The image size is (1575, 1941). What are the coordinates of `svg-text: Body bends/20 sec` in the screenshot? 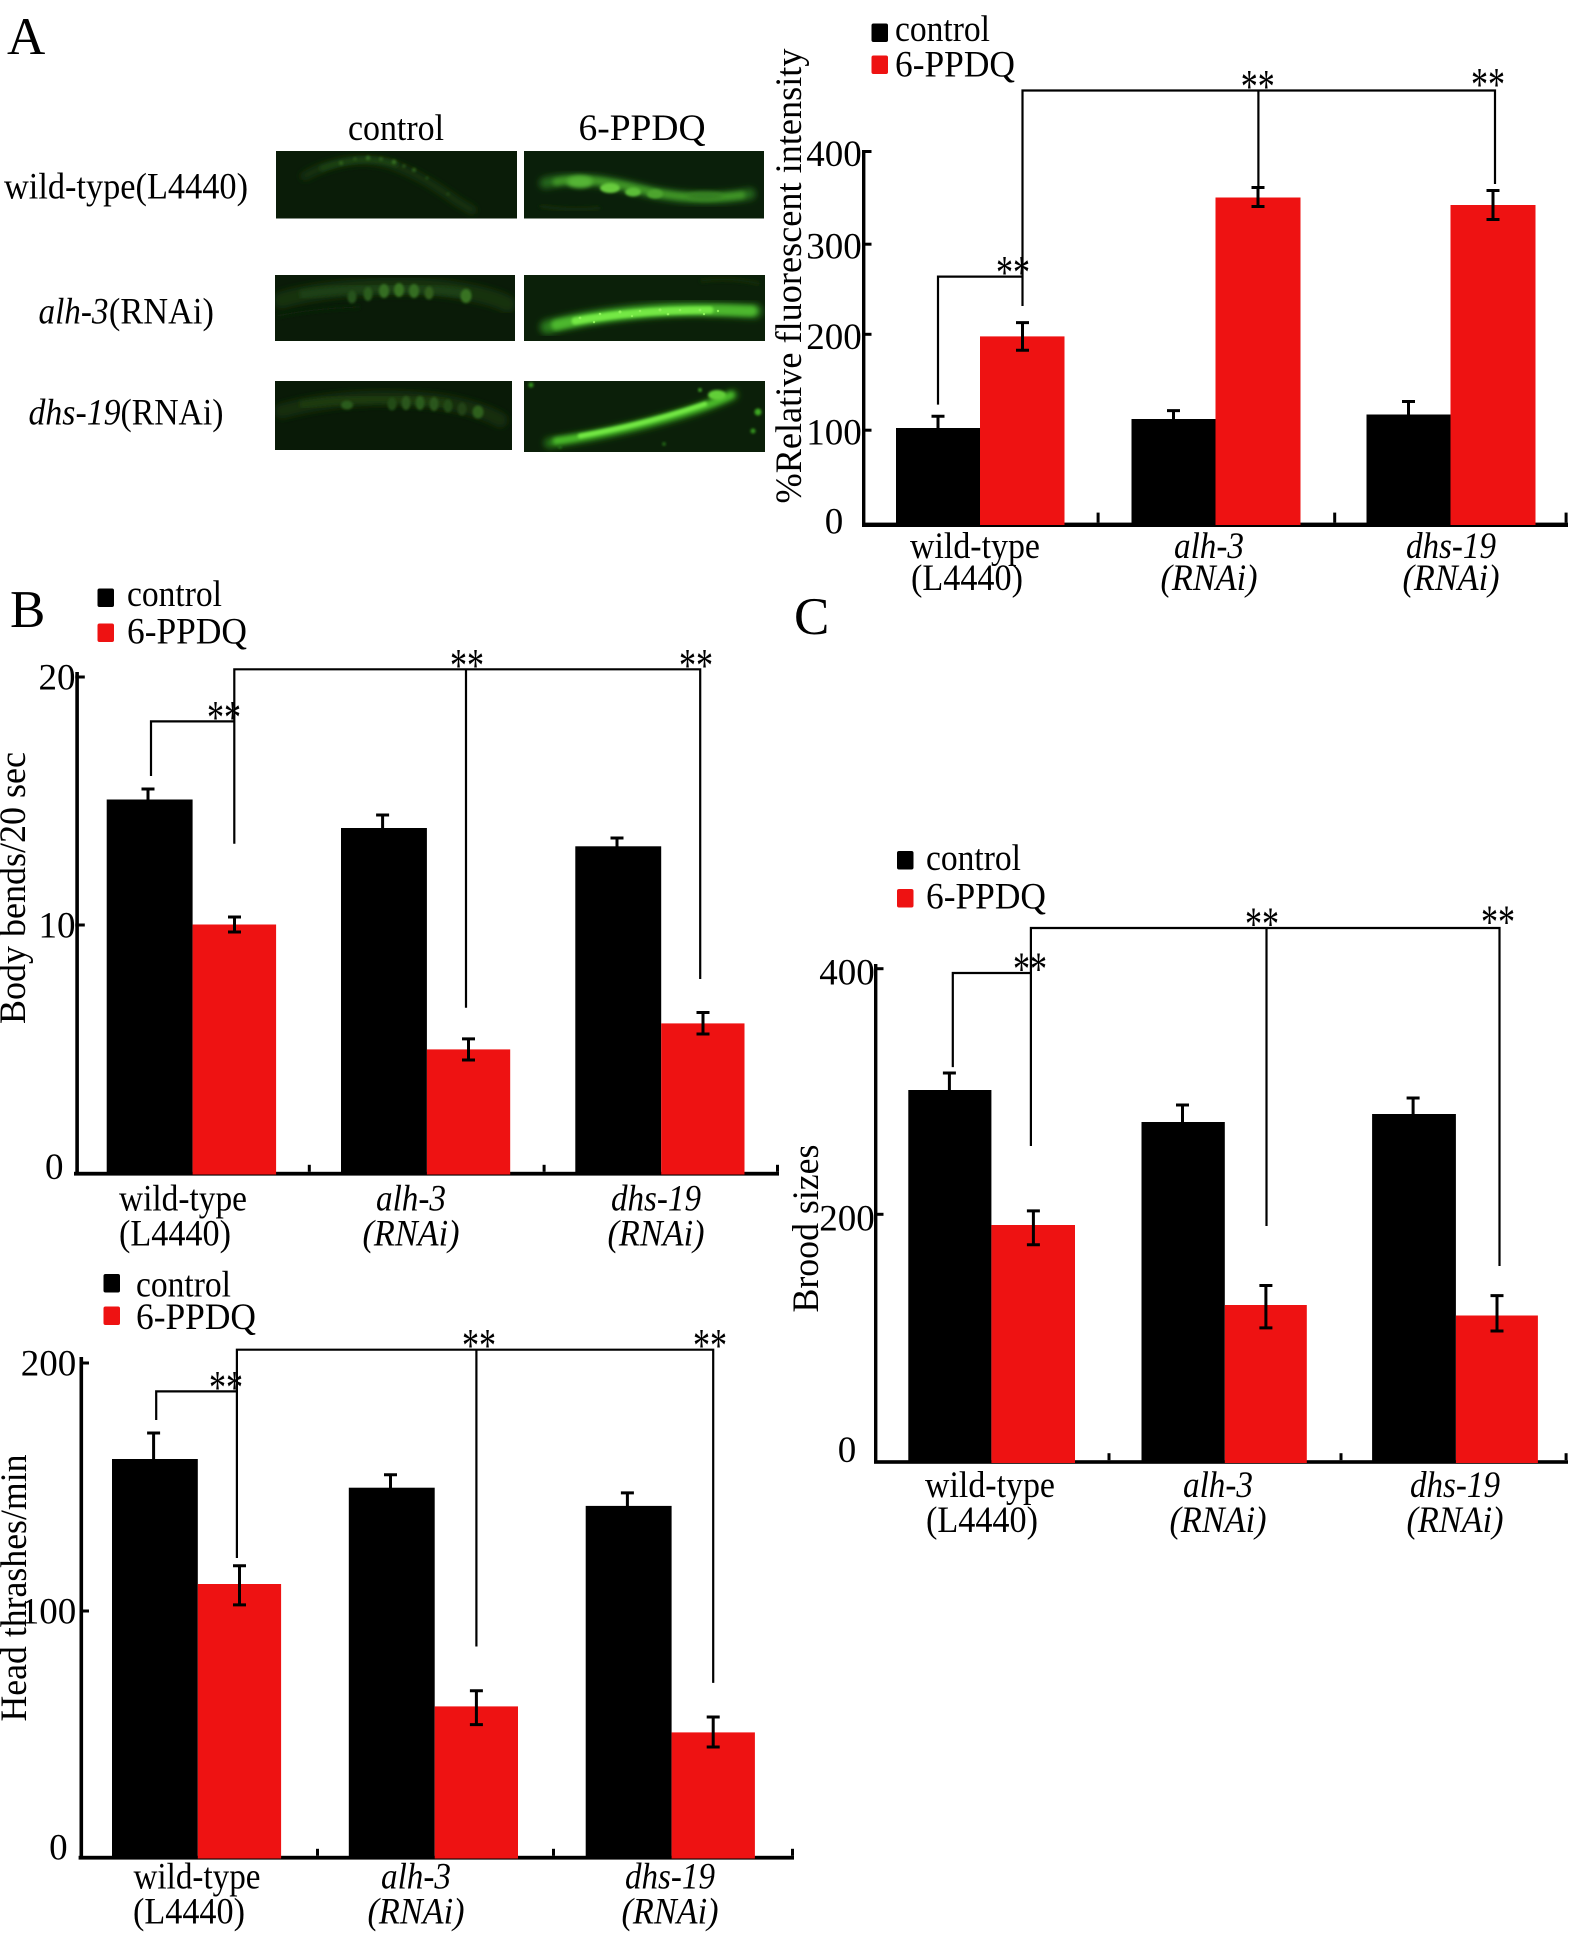 It's located at (17, 888).